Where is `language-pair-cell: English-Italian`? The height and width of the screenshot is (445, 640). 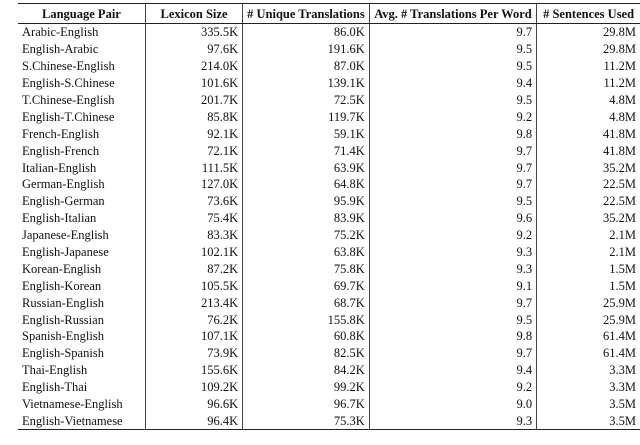
language-pair-cell: English-Italian is located at coordinates (59, 218).